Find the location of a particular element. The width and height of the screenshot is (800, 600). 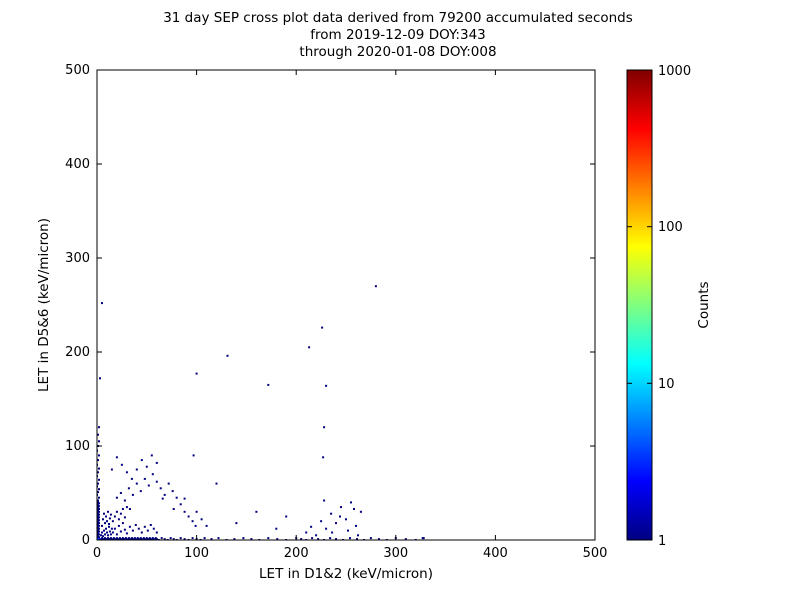

y-tick-label: 0 is located at coordinates (86, 540).